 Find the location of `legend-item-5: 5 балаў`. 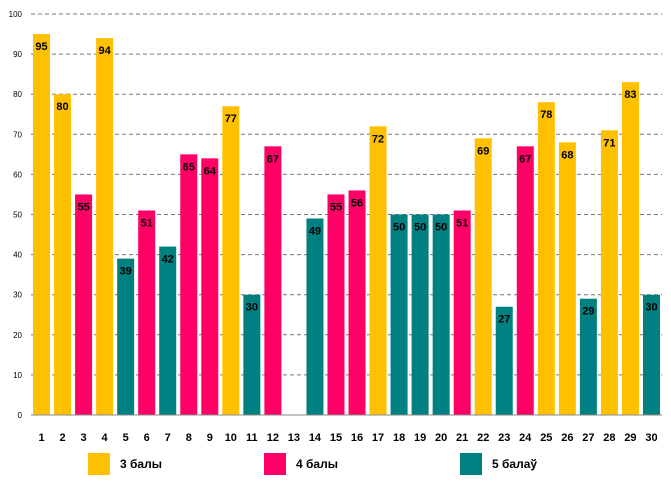

legend-item-5: 5 балаў is located at coordinates (498, 464).